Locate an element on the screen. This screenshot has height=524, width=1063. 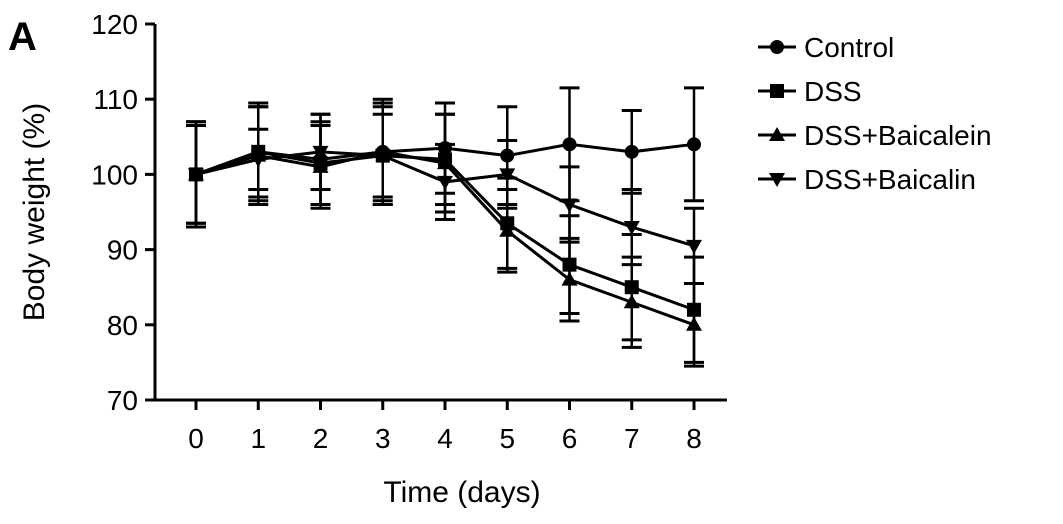
x-axis-title: Time (days) is located at coordinates (461, 492).